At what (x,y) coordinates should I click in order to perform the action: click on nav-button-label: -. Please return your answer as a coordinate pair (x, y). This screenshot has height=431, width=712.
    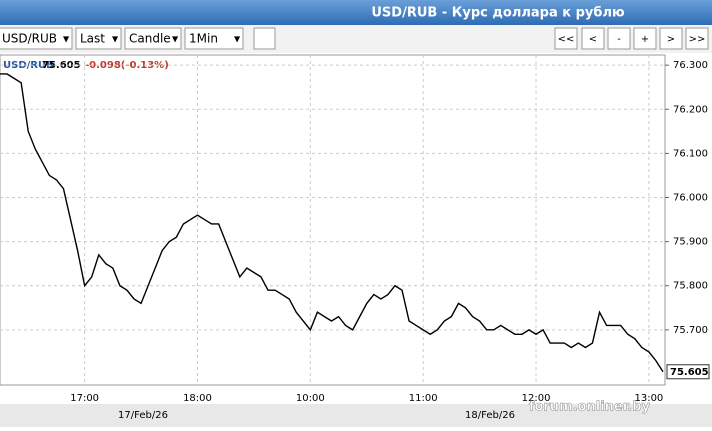
    Looking at the image, I should click on (619, 39).